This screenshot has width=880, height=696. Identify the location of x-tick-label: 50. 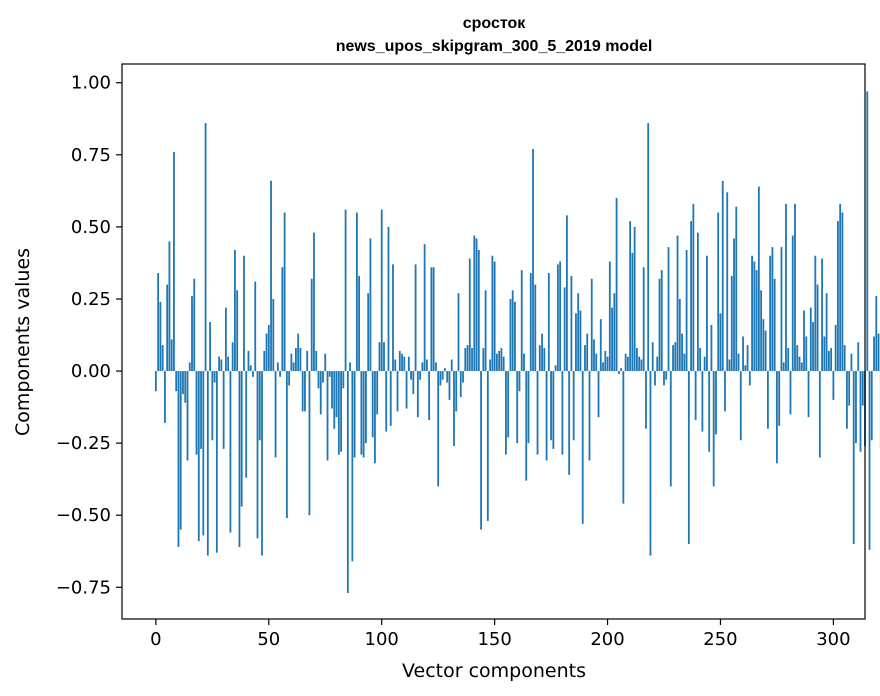
(268, 639).